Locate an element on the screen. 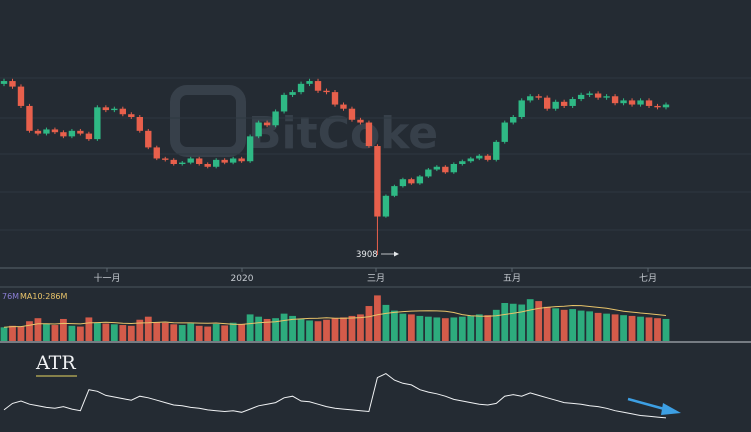 The width and height of the screenshot is (751, 432). volume-legend-ma10: MA10:286M is located at coordinates (44, 296).